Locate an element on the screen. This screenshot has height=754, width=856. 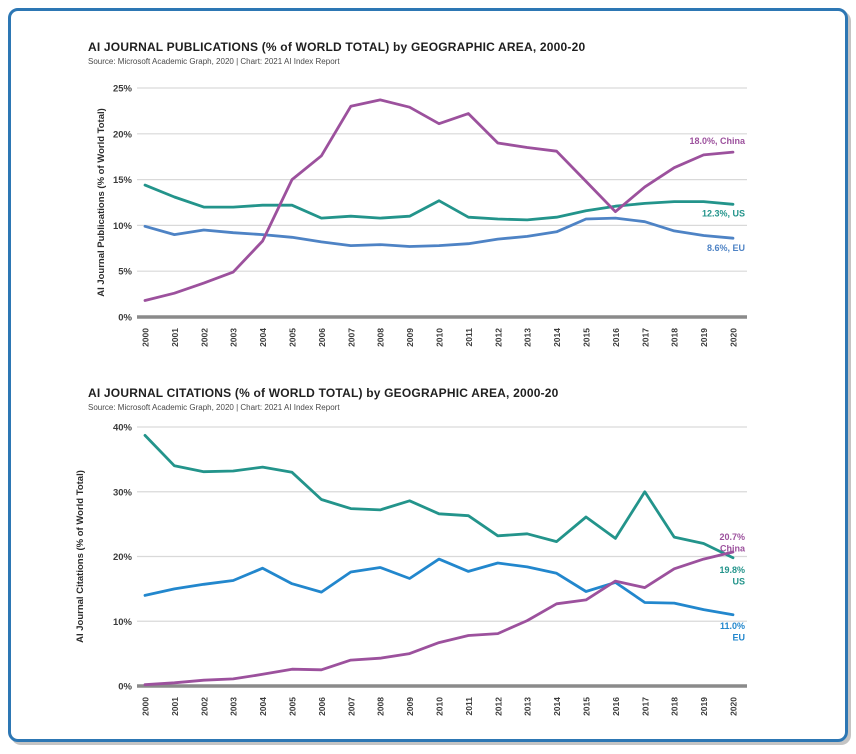
end-label-China: 20.7% is located at coordinates (732, 537).